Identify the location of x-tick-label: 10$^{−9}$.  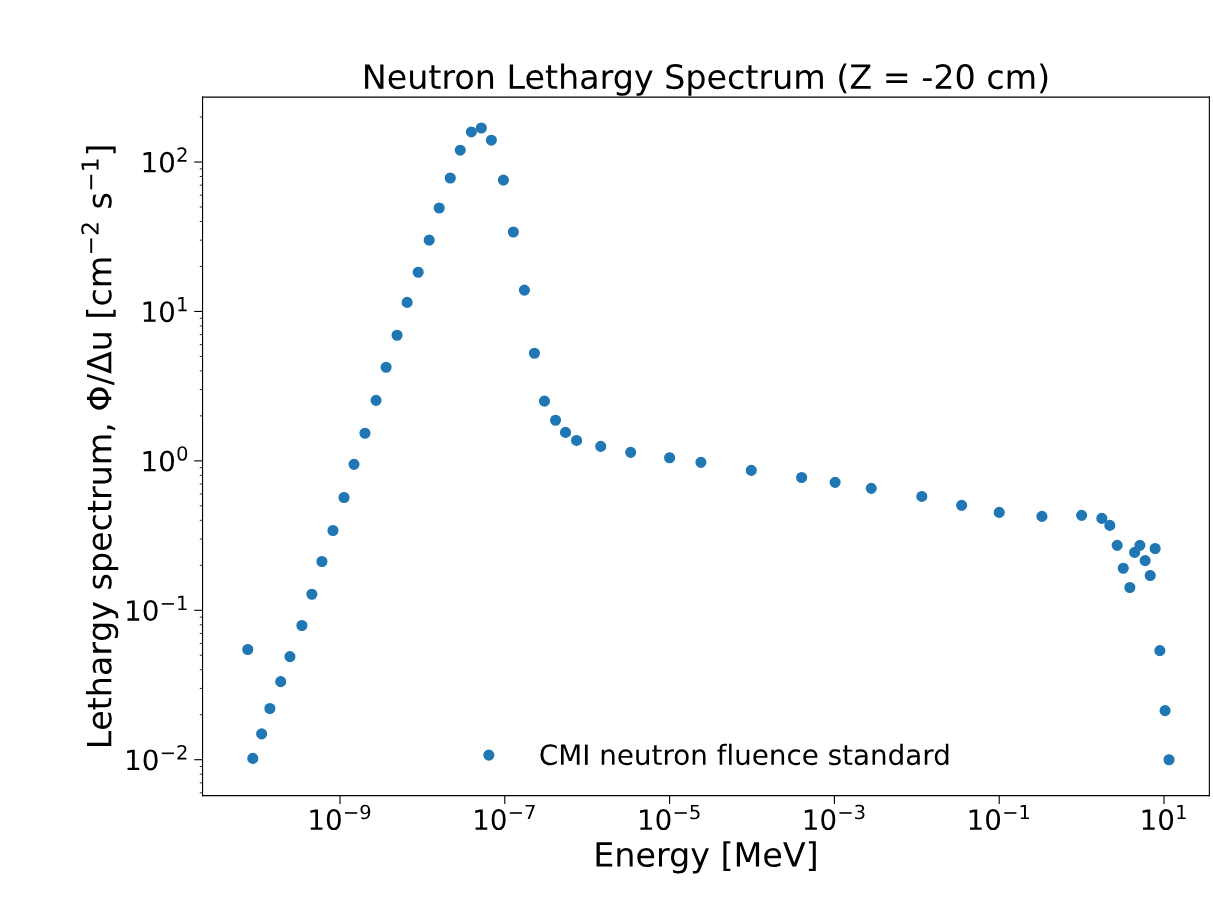
(340, 817).